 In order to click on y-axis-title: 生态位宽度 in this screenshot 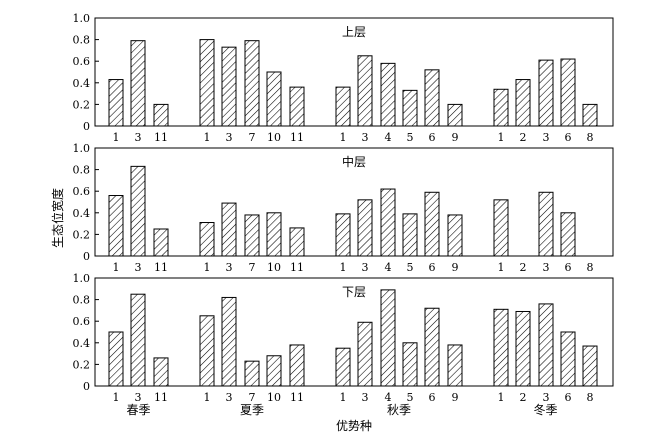, I will do `click(57, 218)`.